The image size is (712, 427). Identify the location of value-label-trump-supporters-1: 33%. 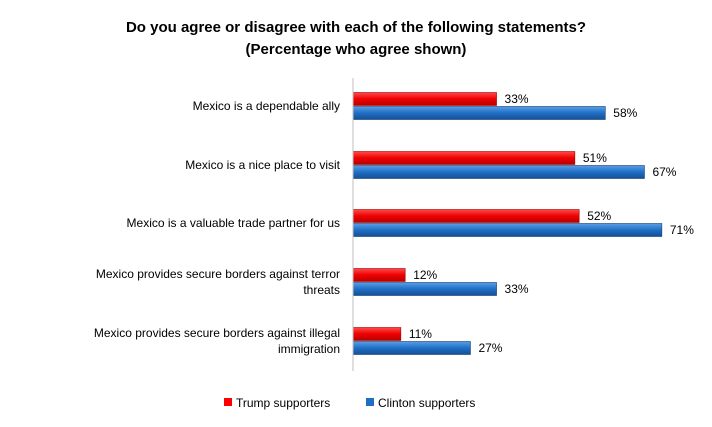
(517, 99).